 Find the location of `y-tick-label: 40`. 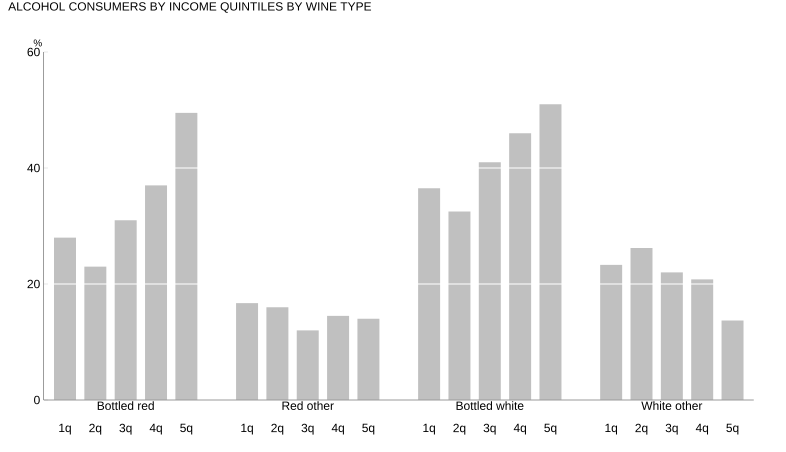

y-tick-label: 40 is located at coordinates (33, 168).